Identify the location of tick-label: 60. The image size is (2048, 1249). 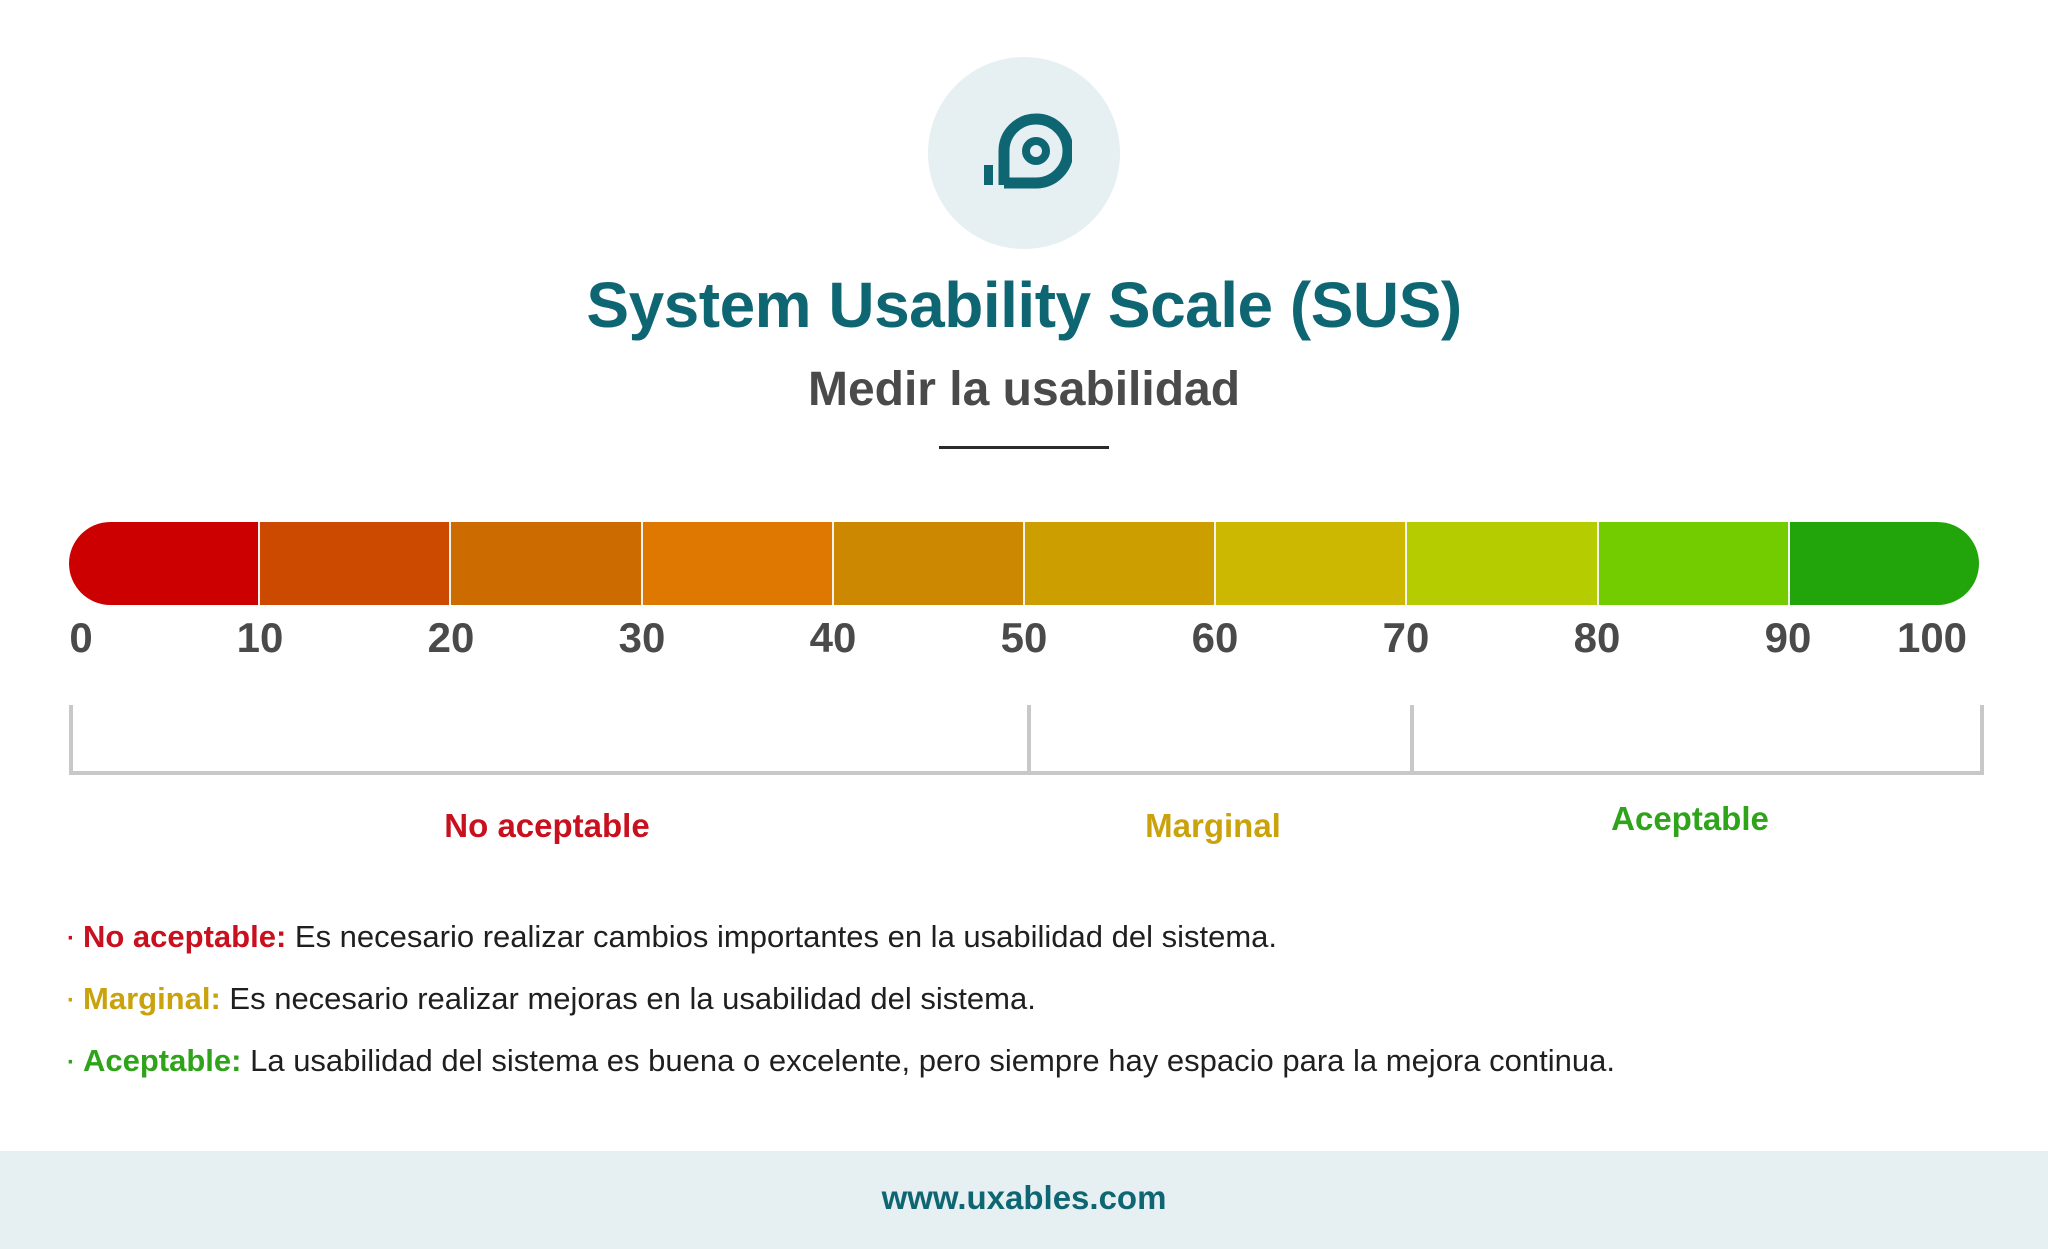
(1215, 637).